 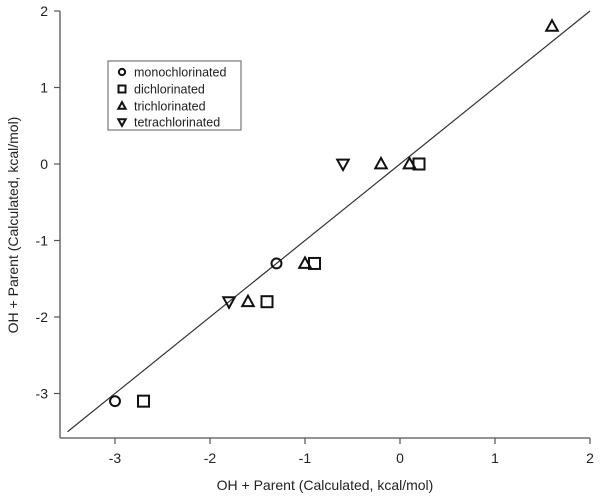 What do you see at coordinates (42, 241) in the screenshot?
I see `y-tick-label: -1` at bounding box center [42, 241].